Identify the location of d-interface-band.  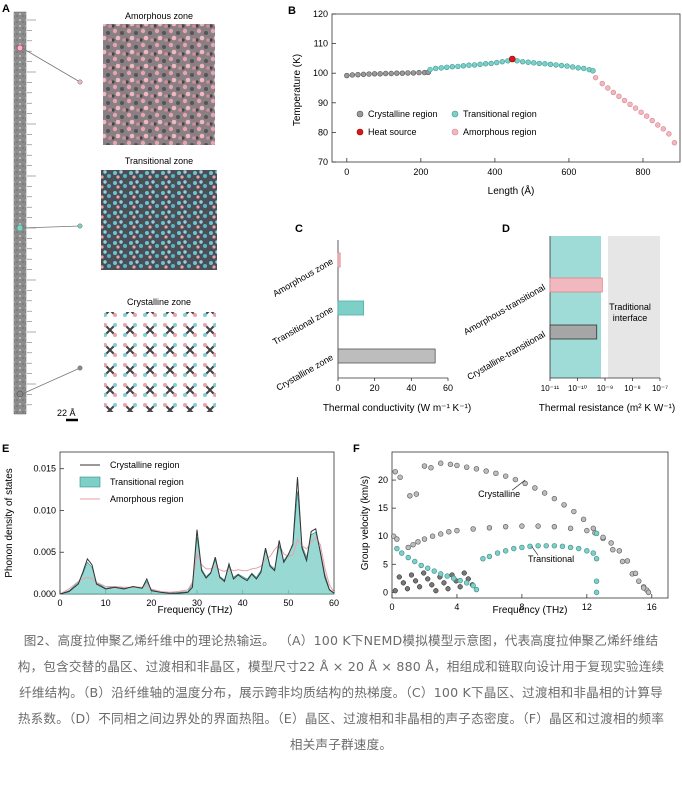
(575, 307).